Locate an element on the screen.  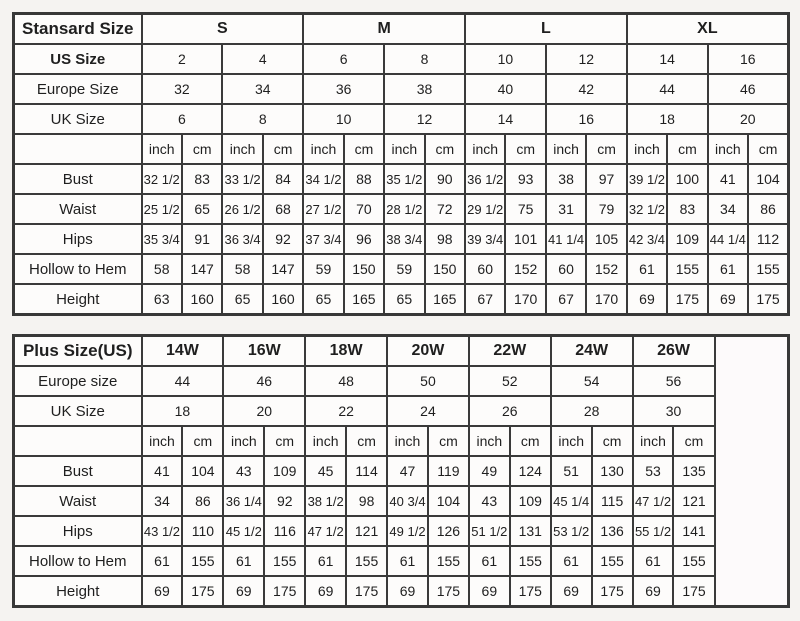
size-cell: 20 is located at coordinates (264, 411).